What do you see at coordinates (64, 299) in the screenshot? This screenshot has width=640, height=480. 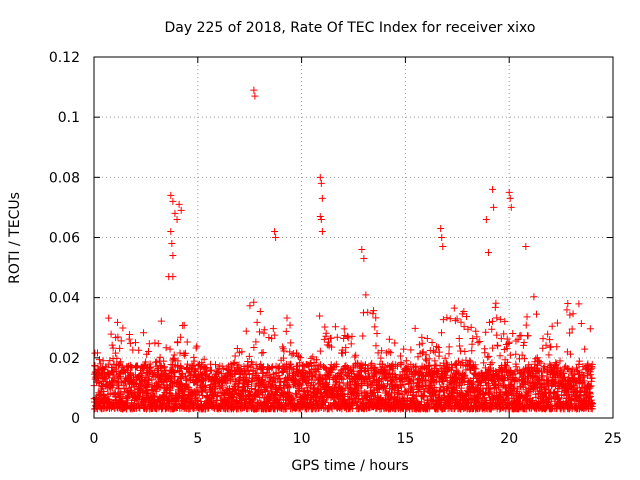 I see `y-tick-label: 0.04` at bounding box center [64, 299].